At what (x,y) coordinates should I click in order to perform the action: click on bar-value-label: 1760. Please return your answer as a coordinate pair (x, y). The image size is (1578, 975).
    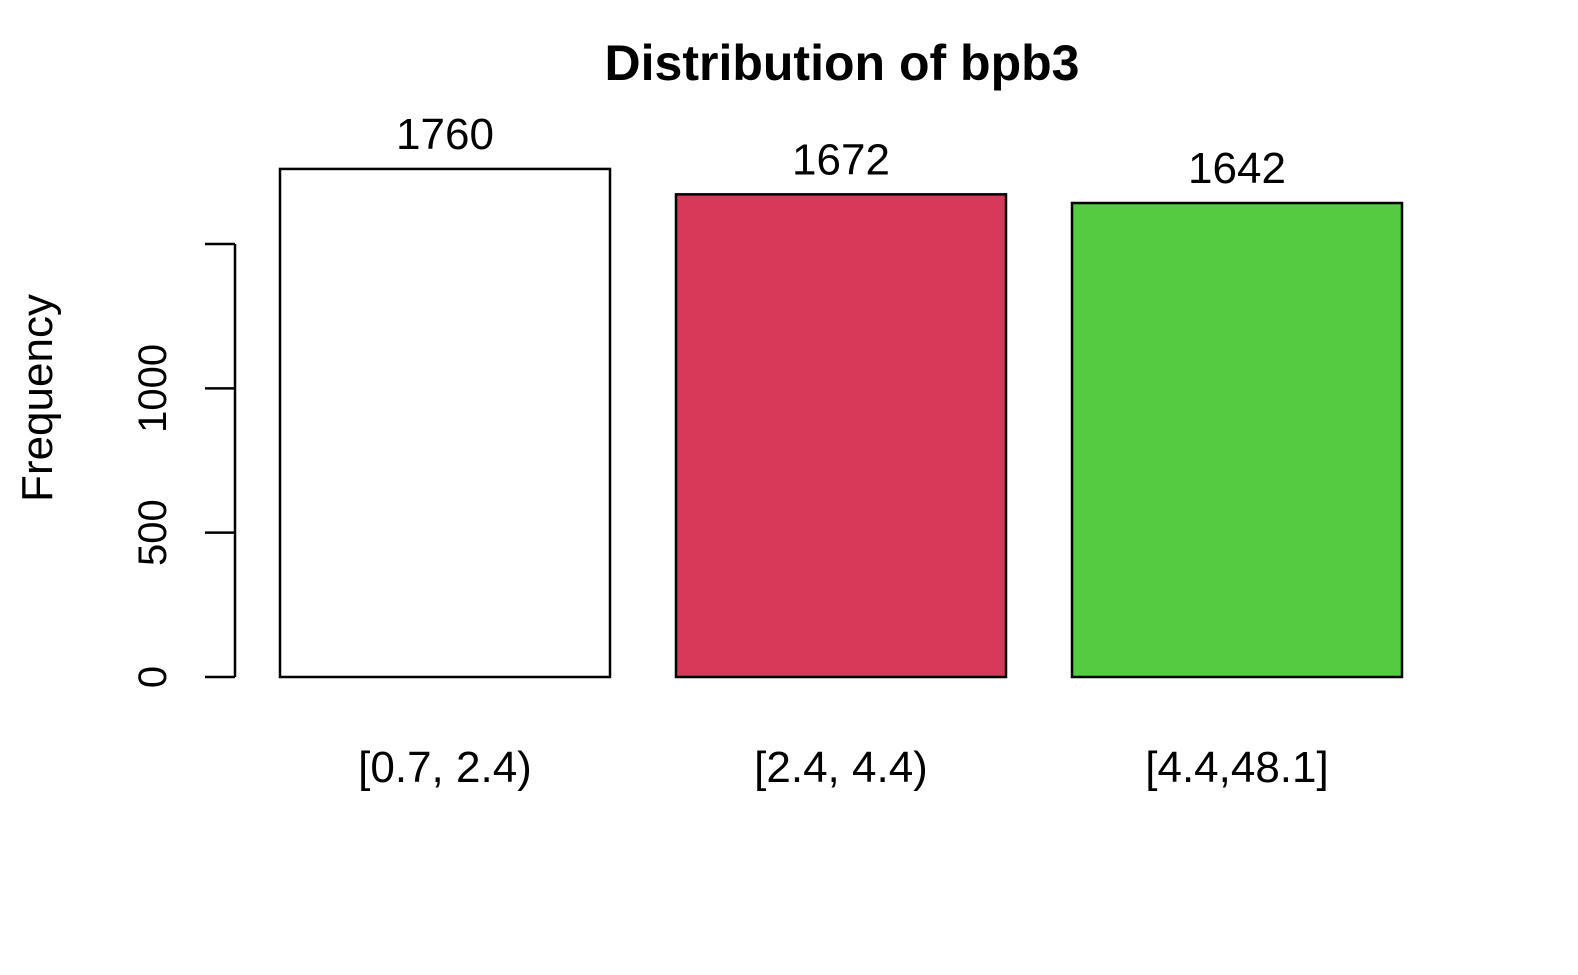
    Looking at the image, I should click on (445, 134).